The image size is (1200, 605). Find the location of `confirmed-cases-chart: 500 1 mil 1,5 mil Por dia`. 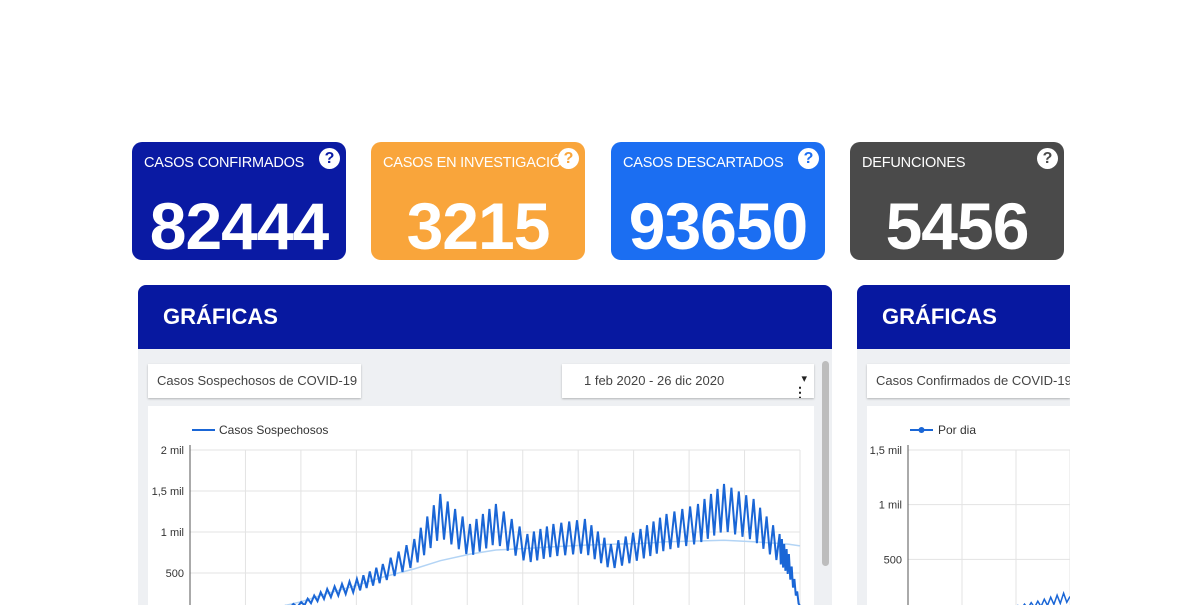

confirmed-cases-chart: 500 1 mil 1,5 mil Por dia is located at coordinates (970, 514).